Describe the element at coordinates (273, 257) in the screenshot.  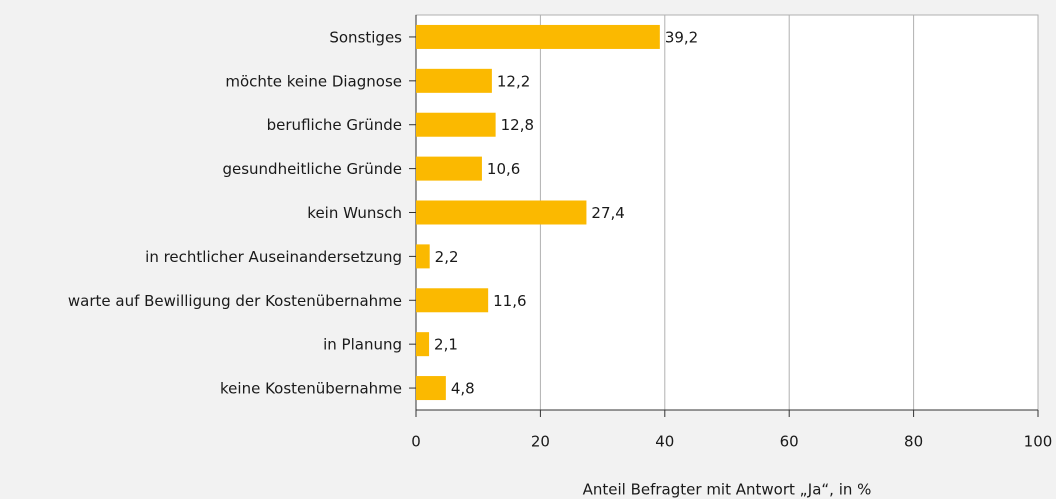
I see `y-tick-label: in rechtlicher Auseinandersetzung` at that location.